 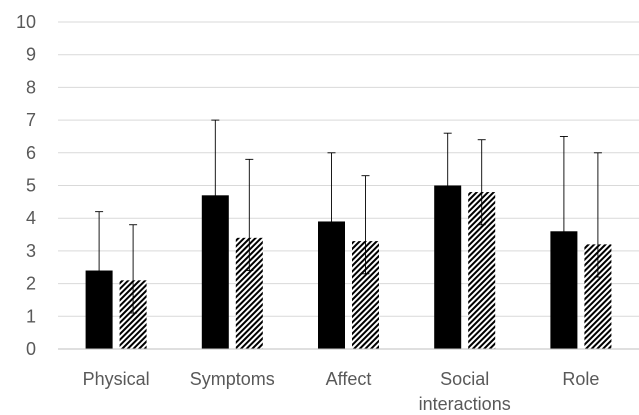 I want to click on y-tick-label: 9, so click(x=31, y=55).